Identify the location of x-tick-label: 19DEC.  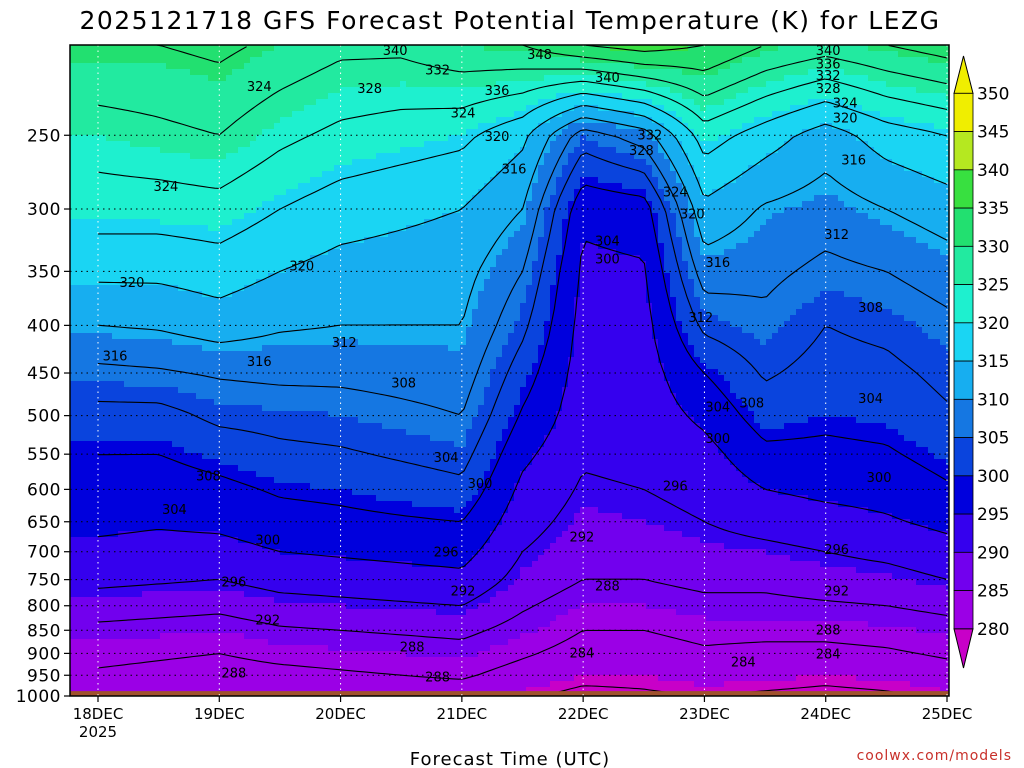
(219, 714).